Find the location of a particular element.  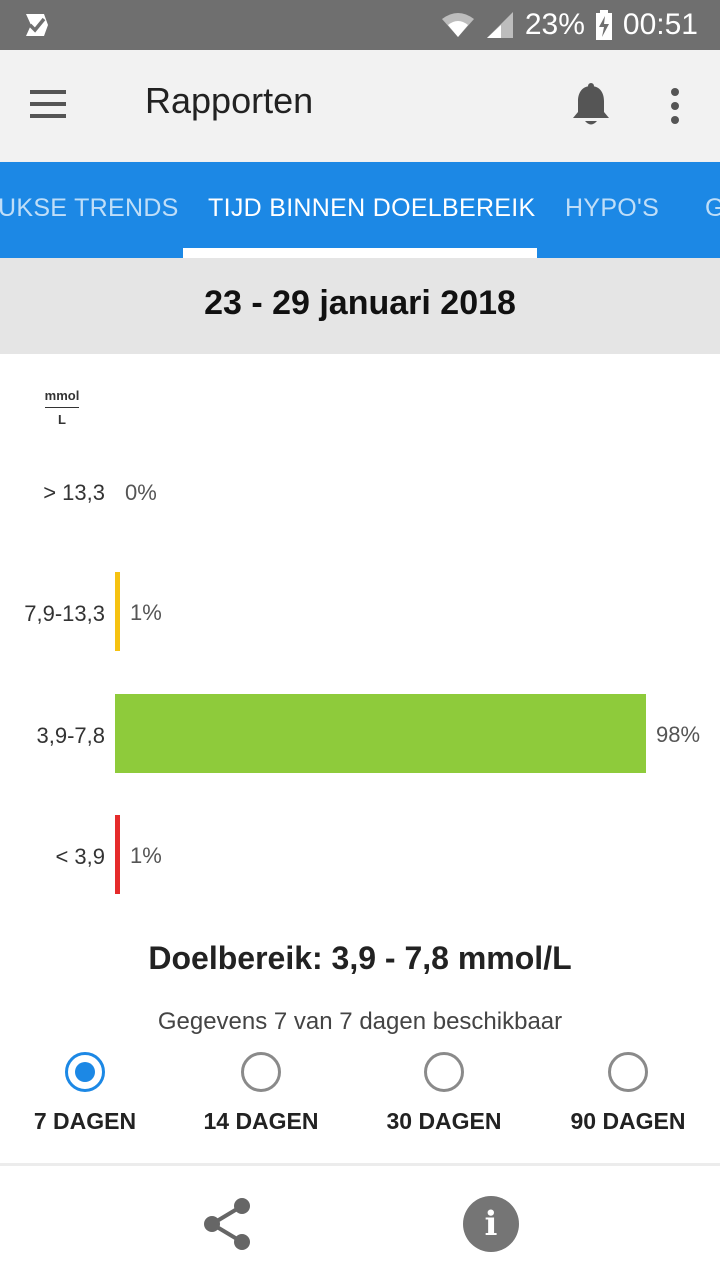

date-range-header: 23 - 29 januari 2018 is located at coordinates (360, 306).